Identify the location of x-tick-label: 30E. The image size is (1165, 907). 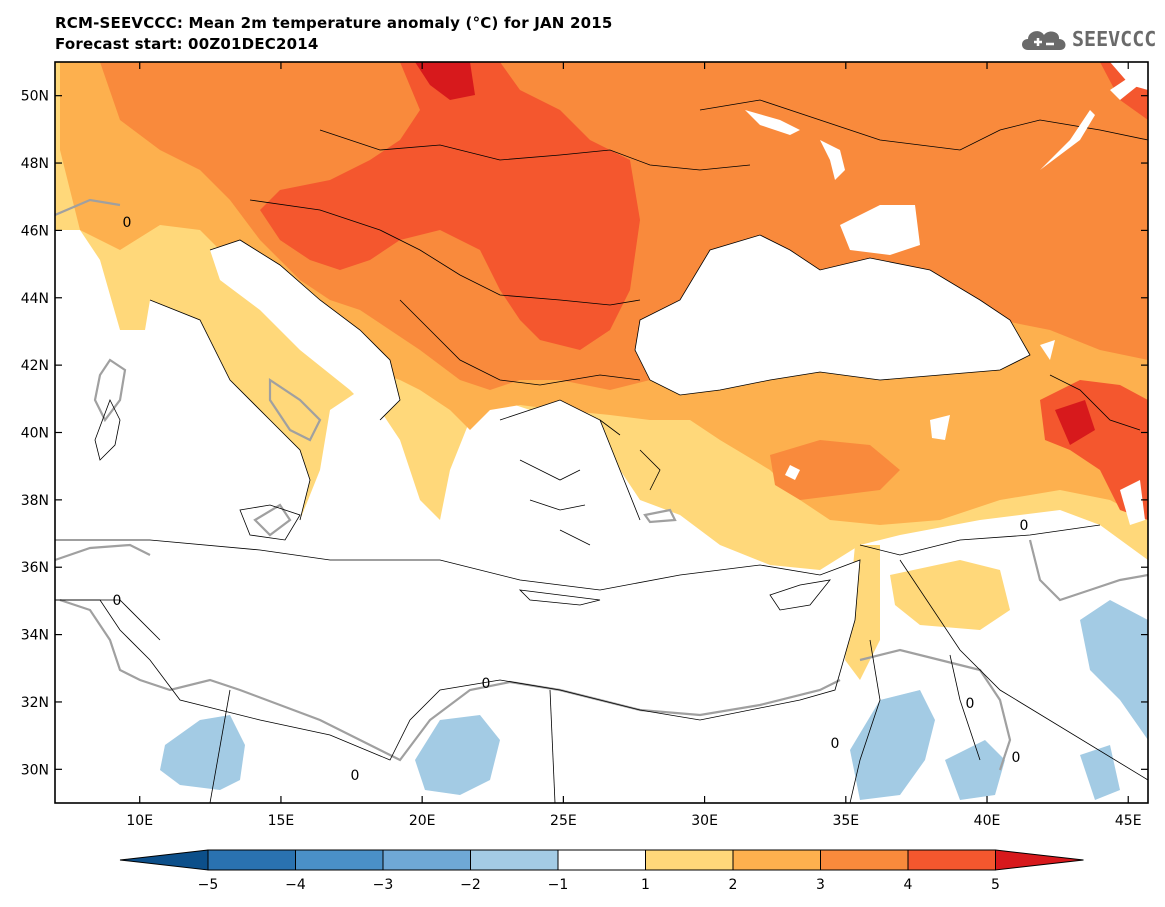
(704, 821).